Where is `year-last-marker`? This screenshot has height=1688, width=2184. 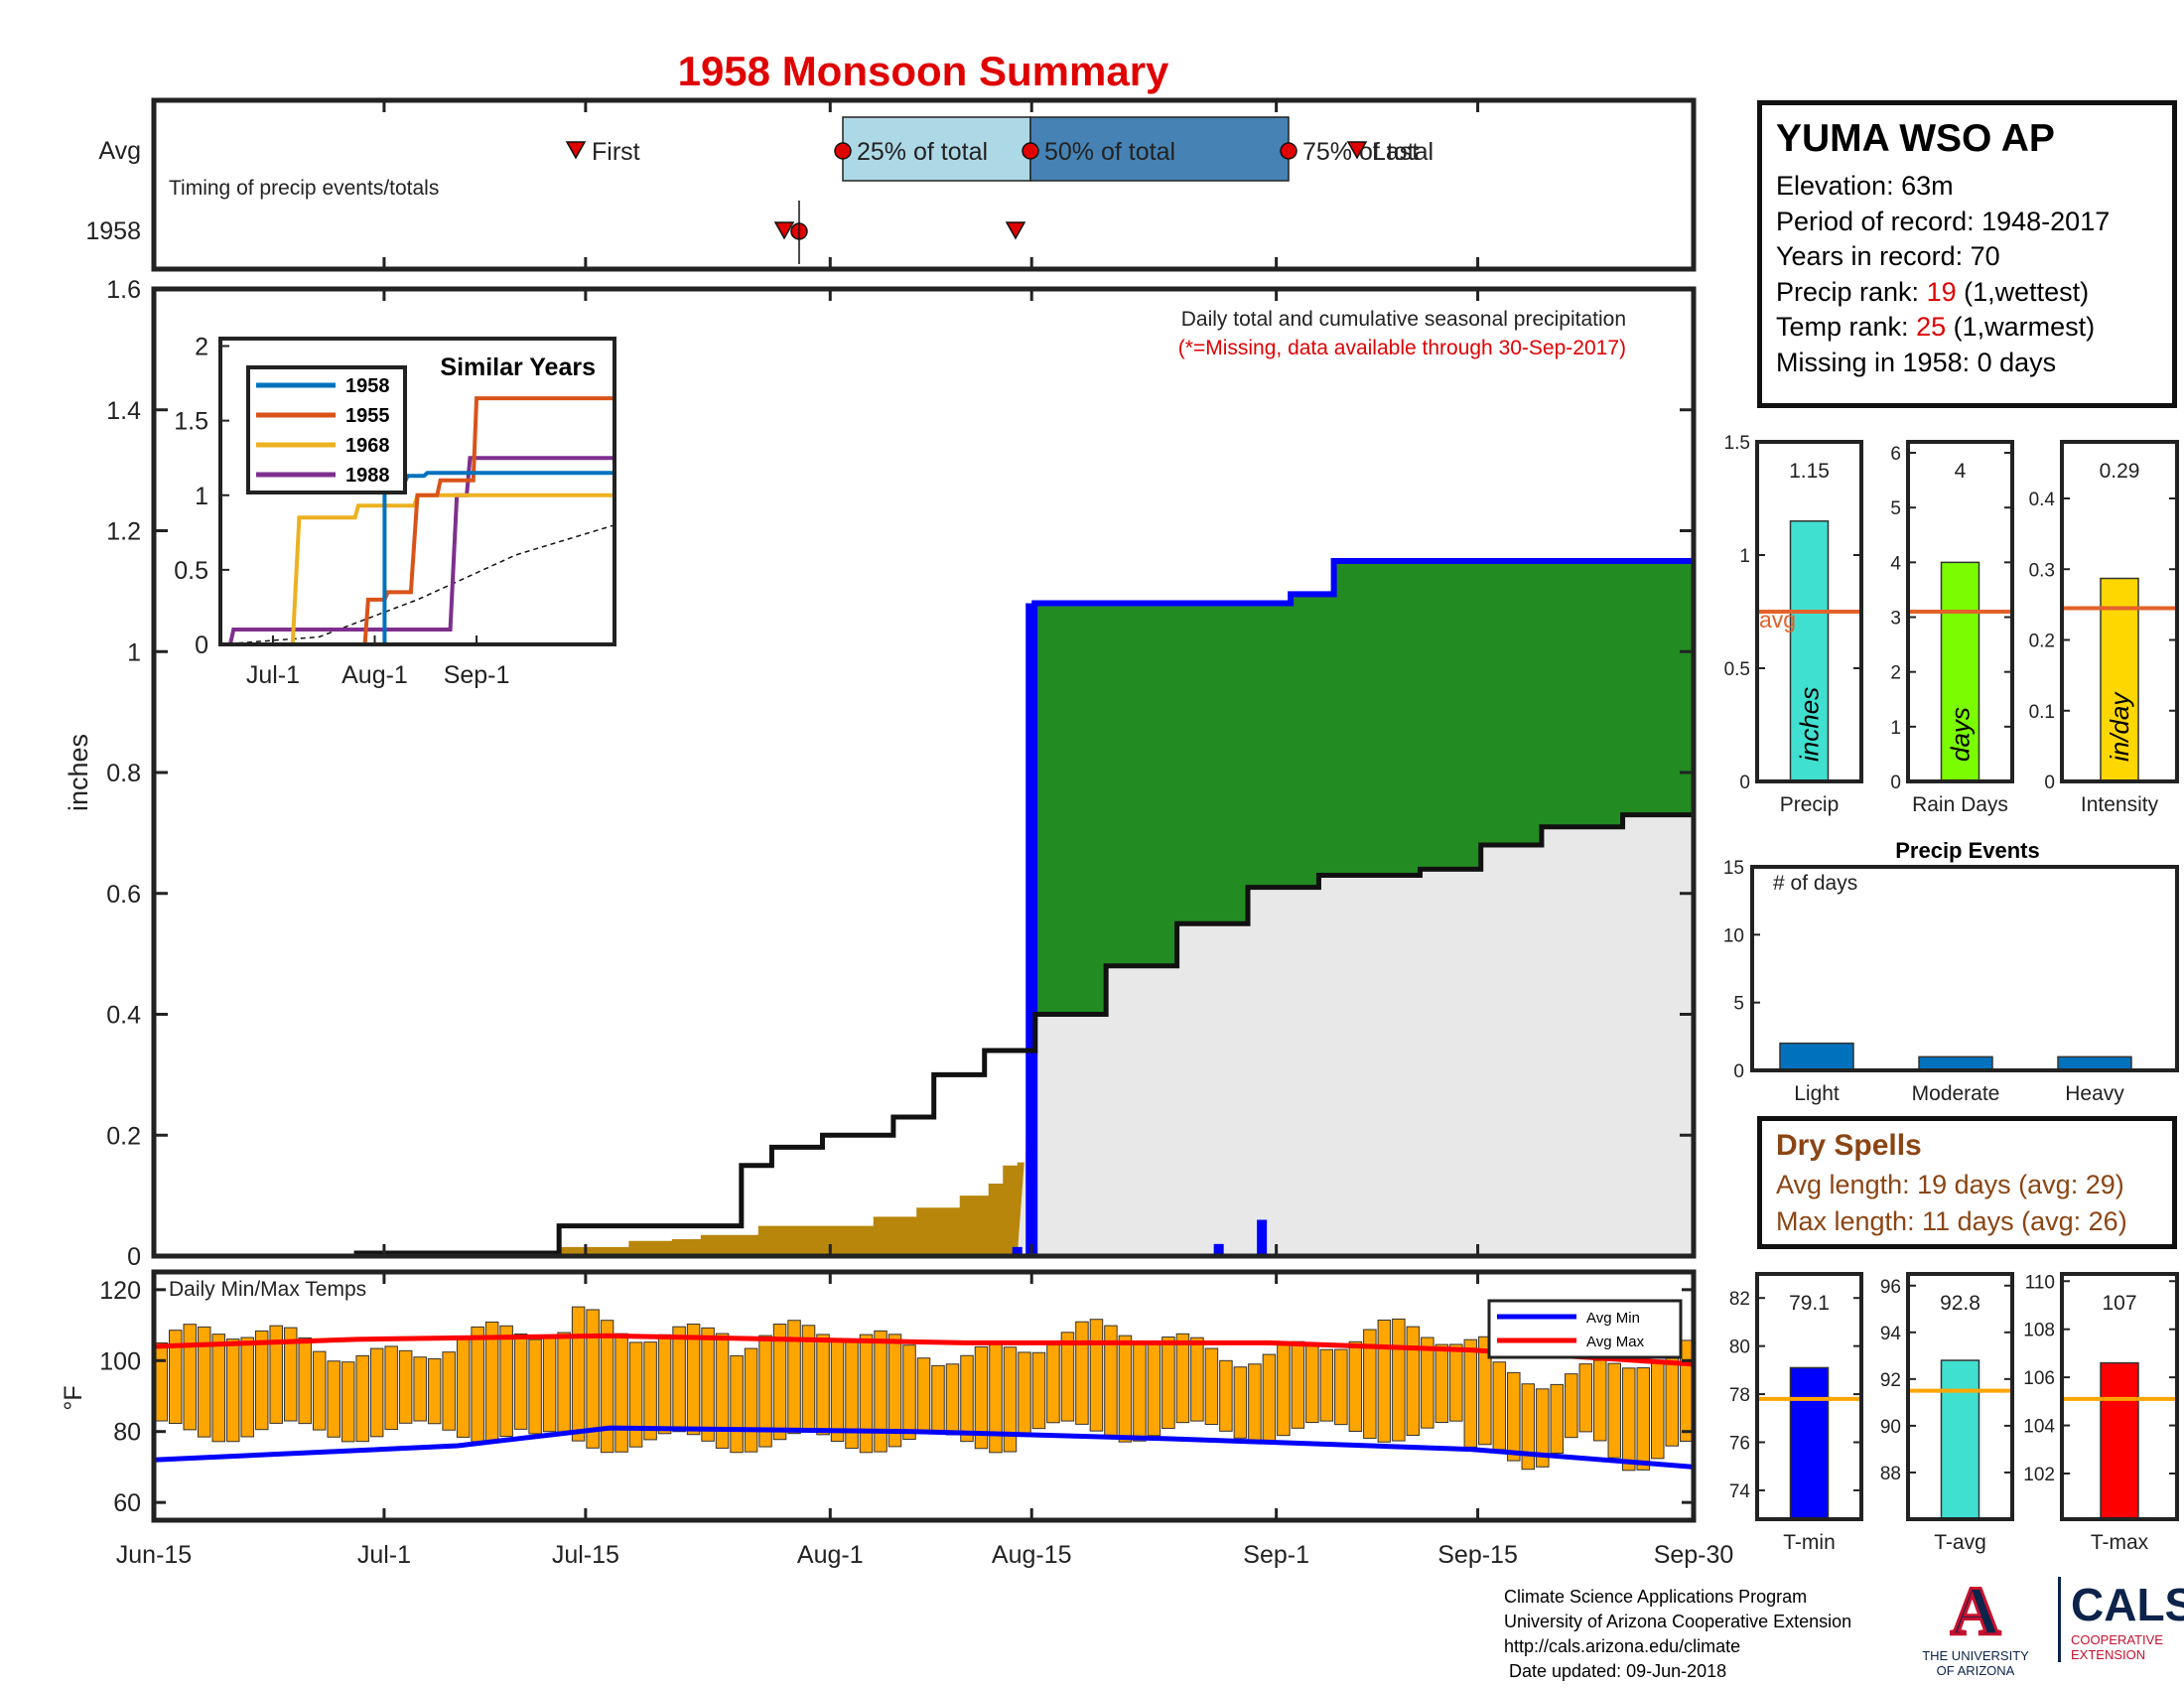
year-last-marker is located at coordinates (1015, 230).